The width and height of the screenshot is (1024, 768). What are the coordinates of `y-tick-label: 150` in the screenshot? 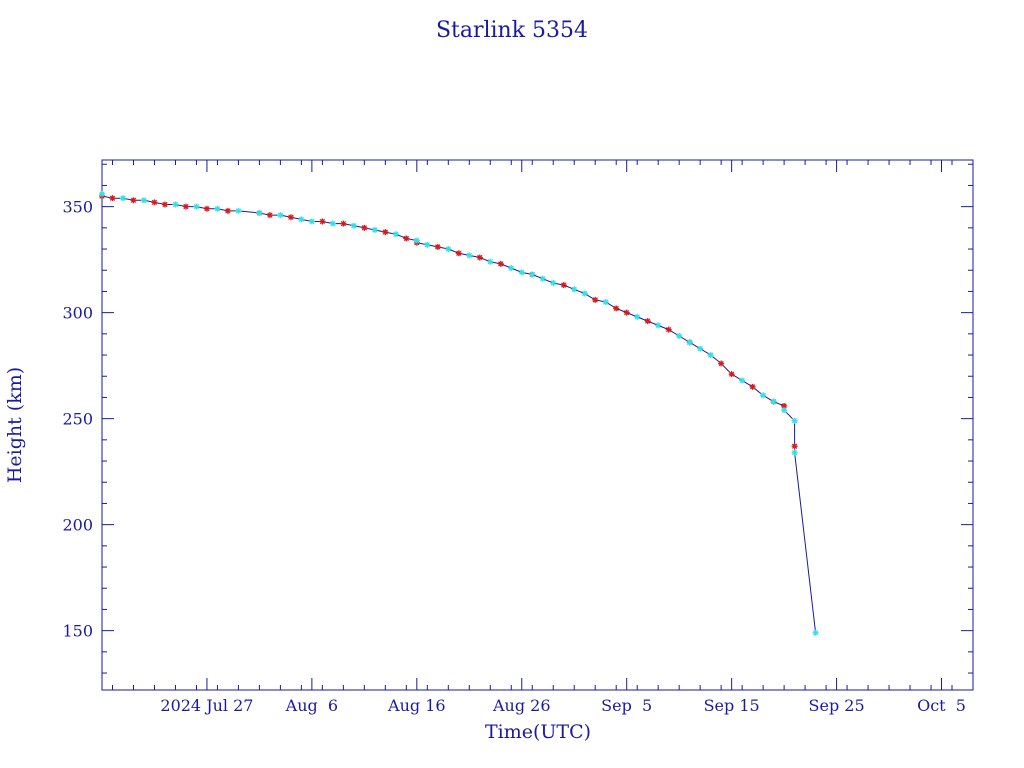 It's located at (77, 631).